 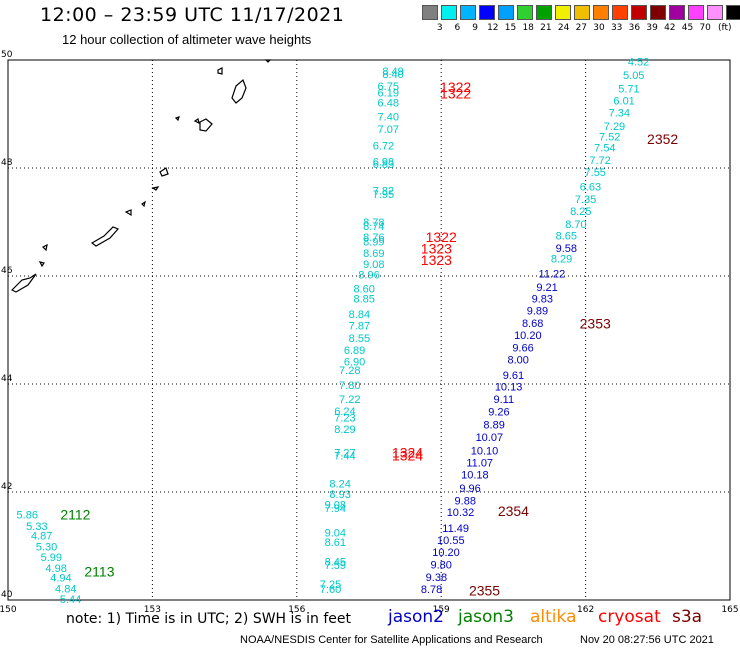 I want to click on wave-height-value: 6.89, so click(x=354, y=351).